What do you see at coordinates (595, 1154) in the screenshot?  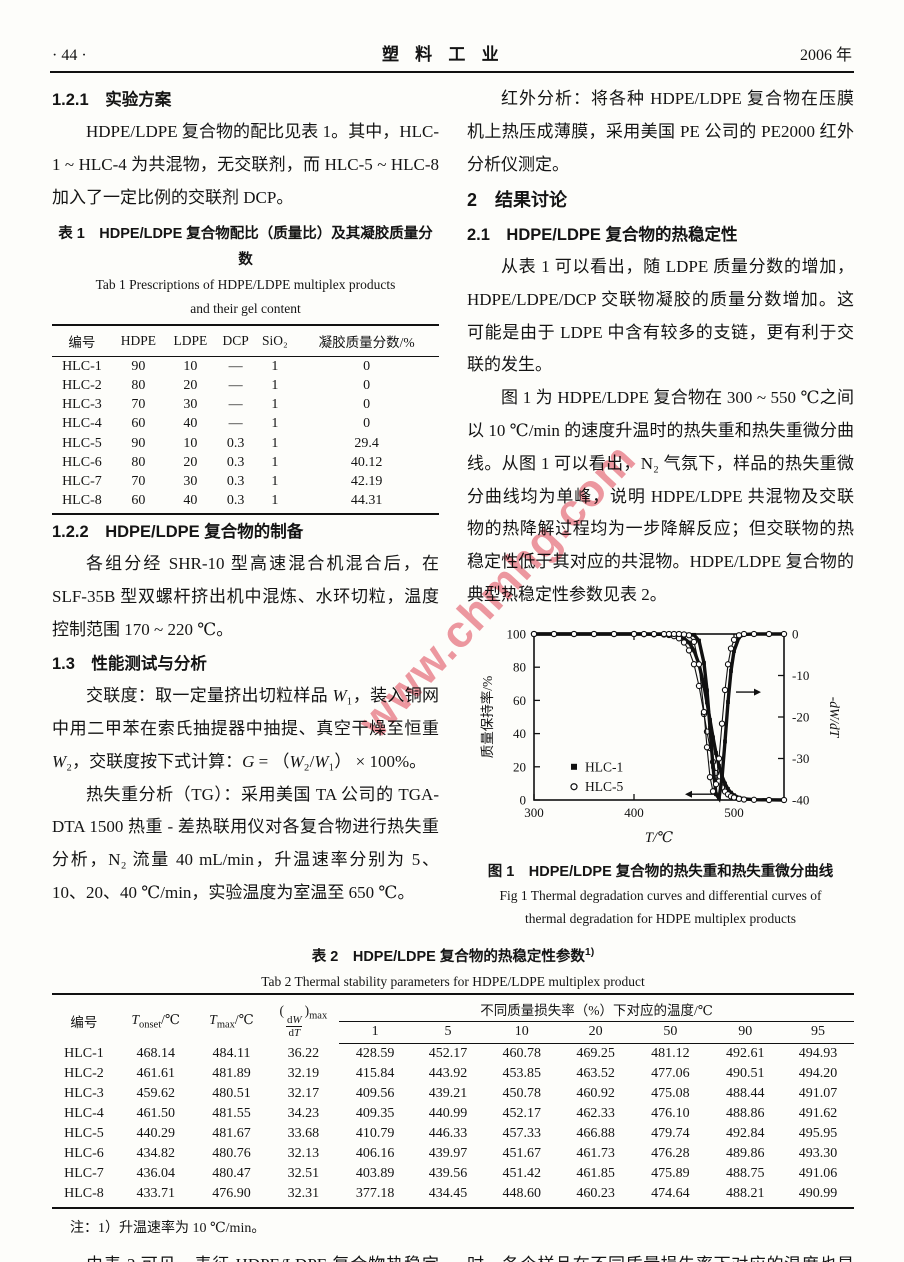 I see `table-cell: 461.73` at bounding box center [595, 1154].